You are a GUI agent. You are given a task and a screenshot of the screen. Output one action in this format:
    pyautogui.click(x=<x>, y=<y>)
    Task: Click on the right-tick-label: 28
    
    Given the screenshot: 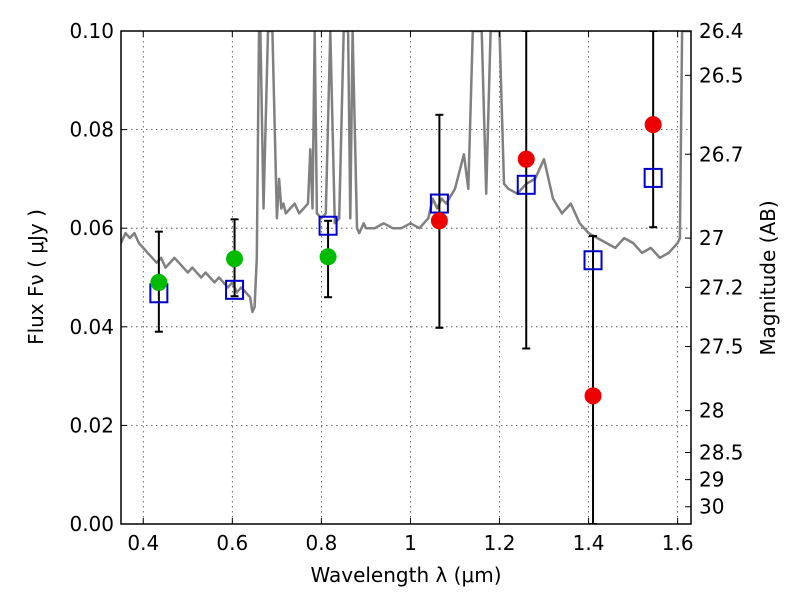 What is the action you would take?
    pyautogui.click(x=711, y=411)
    